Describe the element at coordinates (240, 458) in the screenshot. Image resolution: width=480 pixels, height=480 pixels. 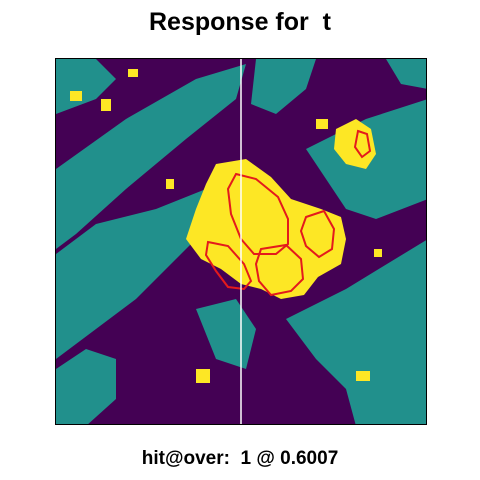
I see `hit-over-caption: hit@over: 1 @ 0.6007` at that location.